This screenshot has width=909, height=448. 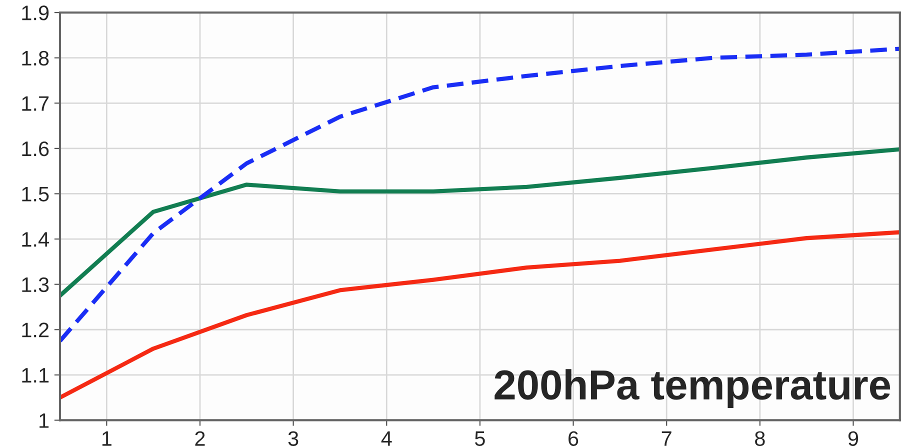 I want to click on y-tick-label: 1, so click(x=44, y=420).